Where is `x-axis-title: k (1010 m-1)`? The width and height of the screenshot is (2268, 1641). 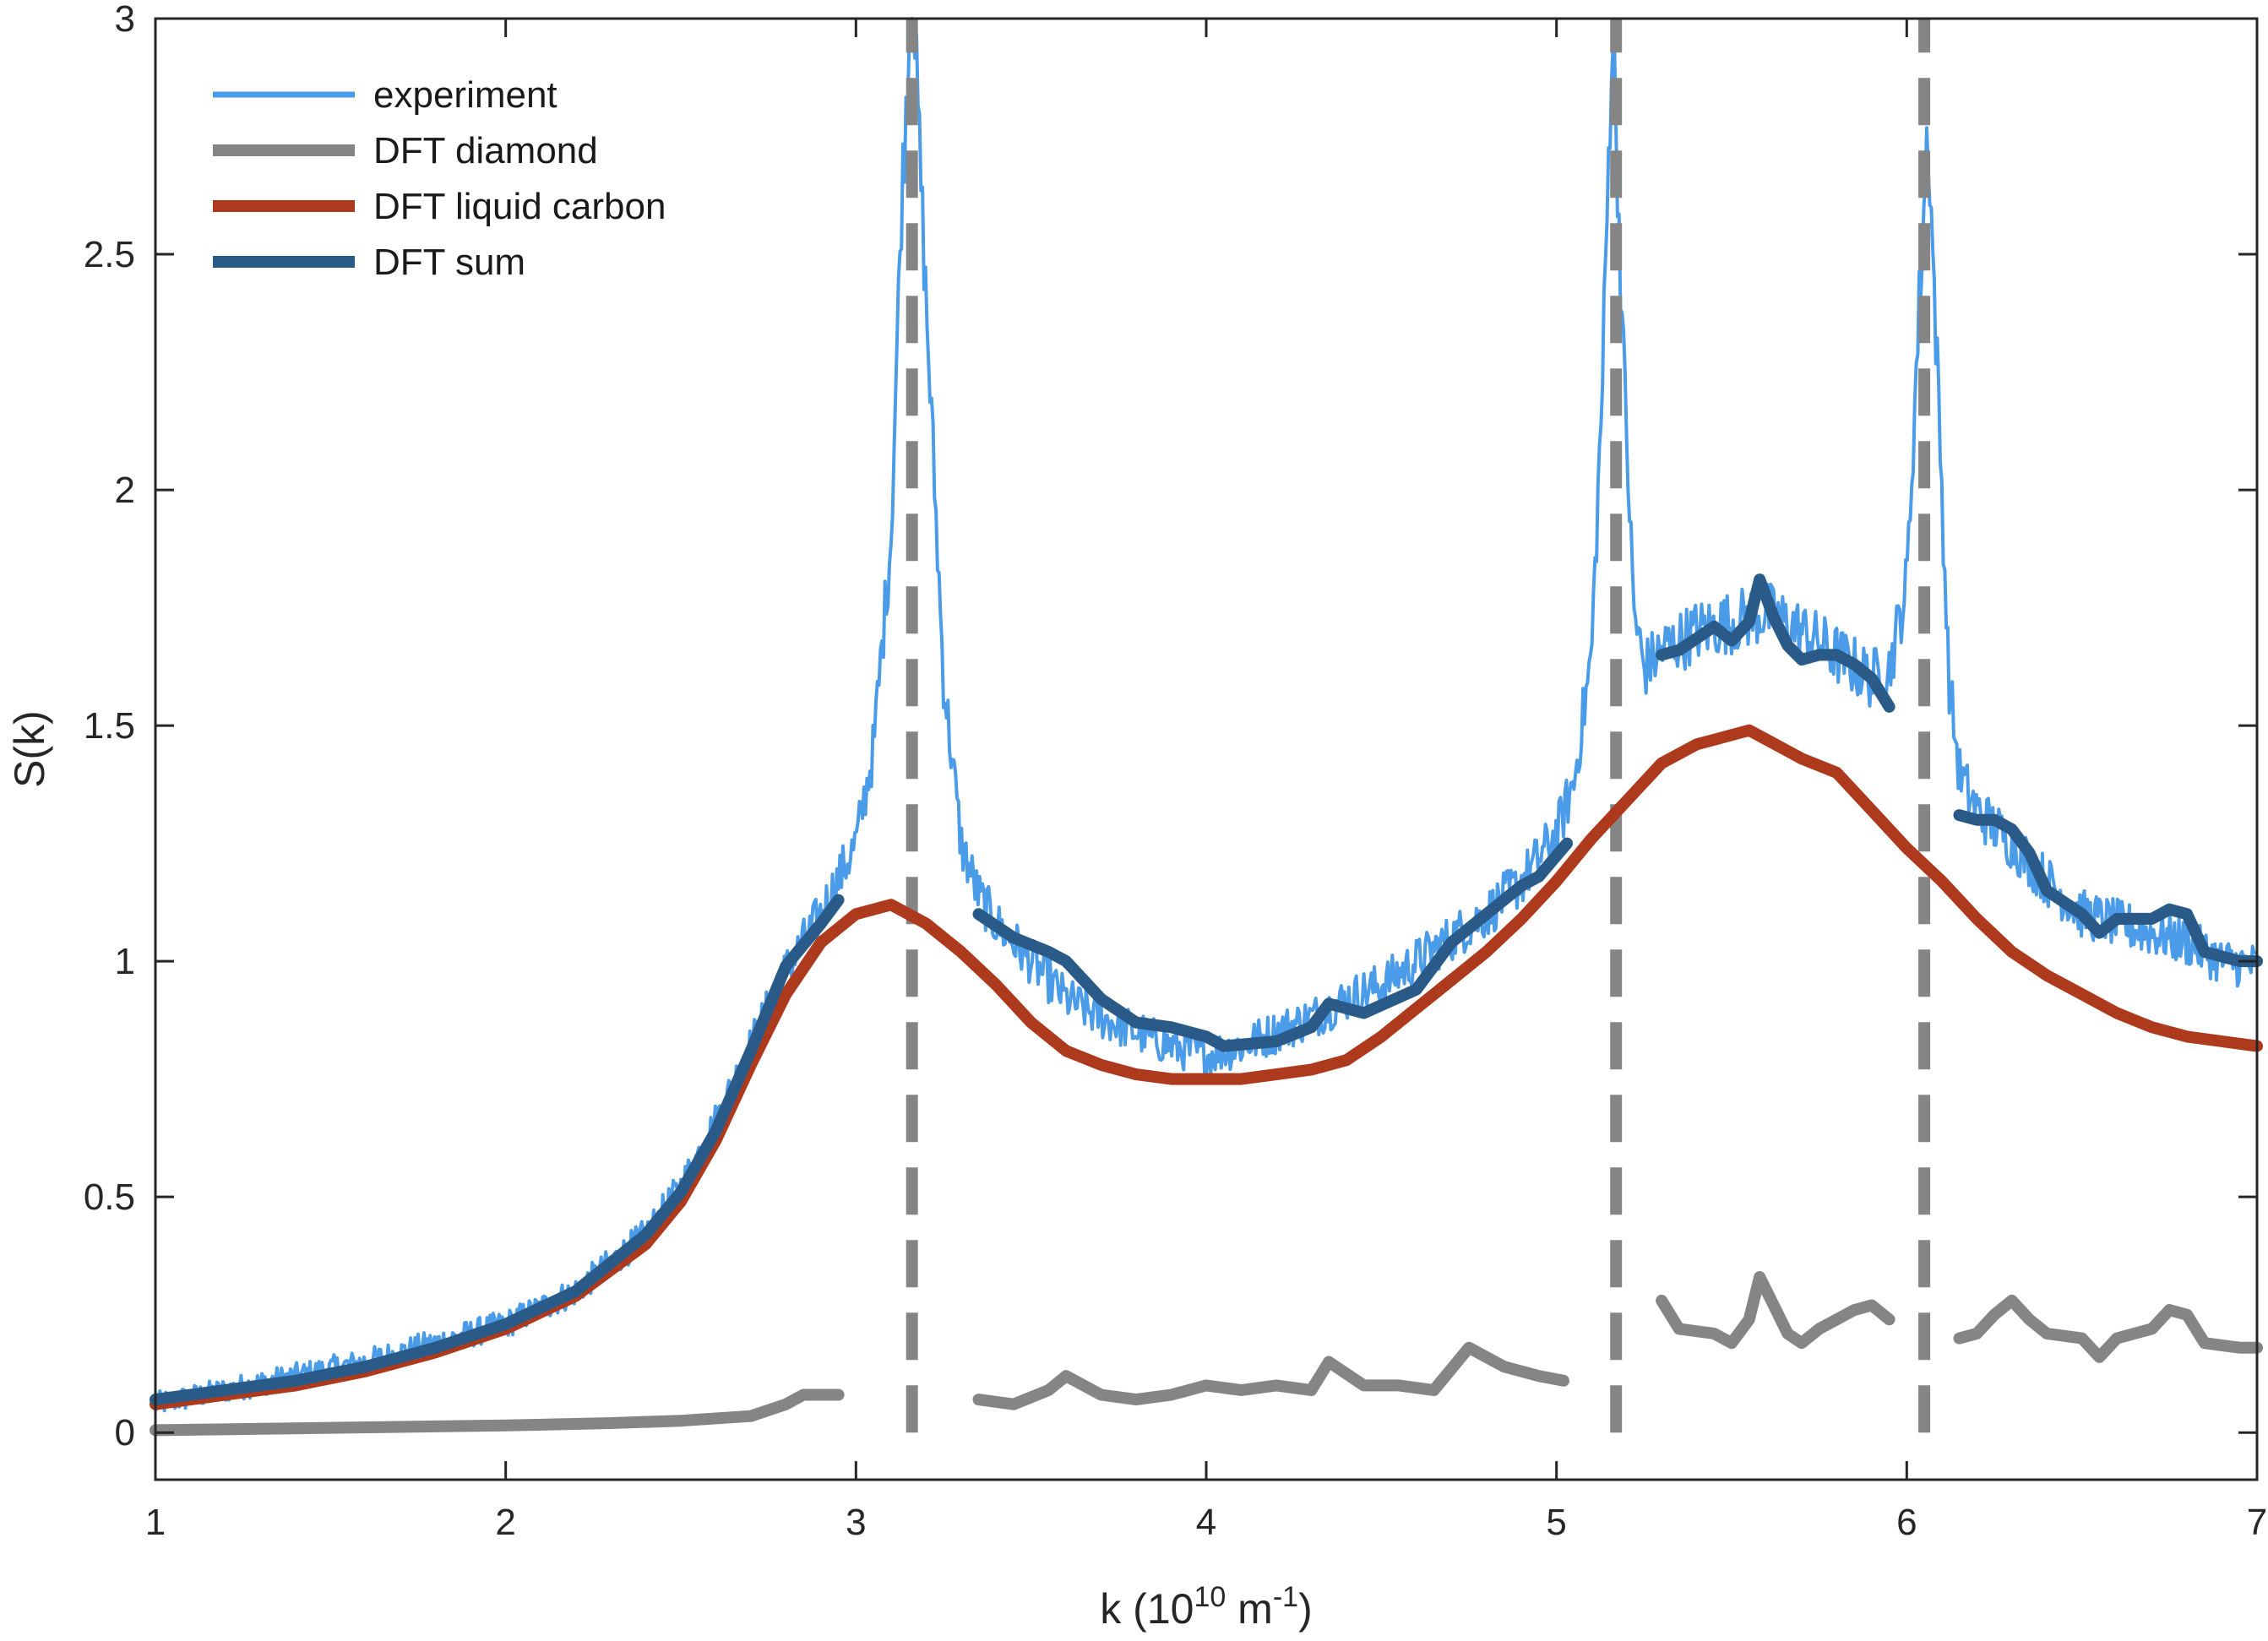
x-axis-title: k (1010 m-1) is located at coordinates (1206, 1607).